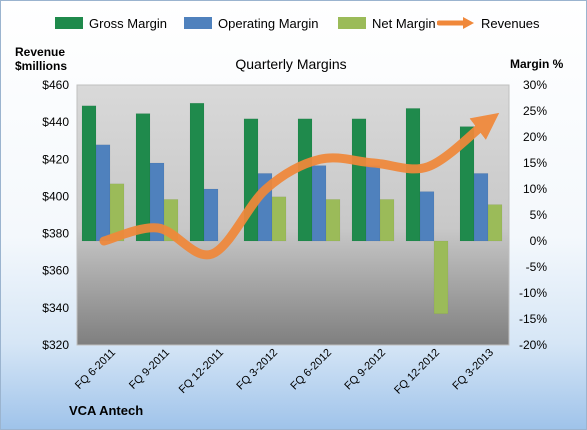 The height and width of the screenshot is (430, 587). I want to click on footer-company-name: VCA Antech, so click(106, 410).